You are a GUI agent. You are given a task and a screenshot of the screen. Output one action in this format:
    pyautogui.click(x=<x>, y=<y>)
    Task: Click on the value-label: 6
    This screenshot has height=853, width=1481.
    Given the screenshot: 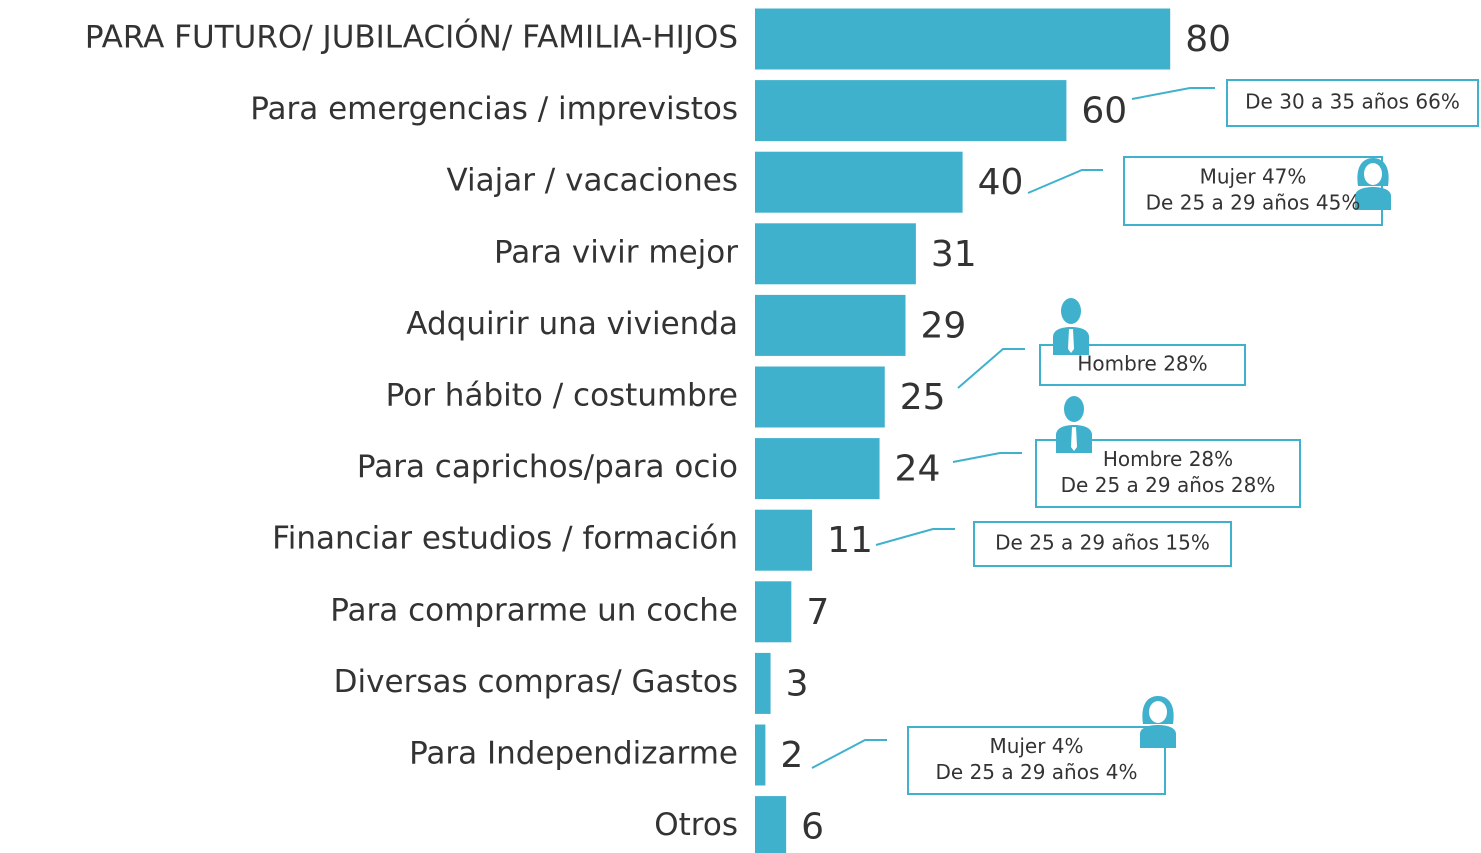 What is the action you would take?
    pyautogui.click(x=812, y=827)
    